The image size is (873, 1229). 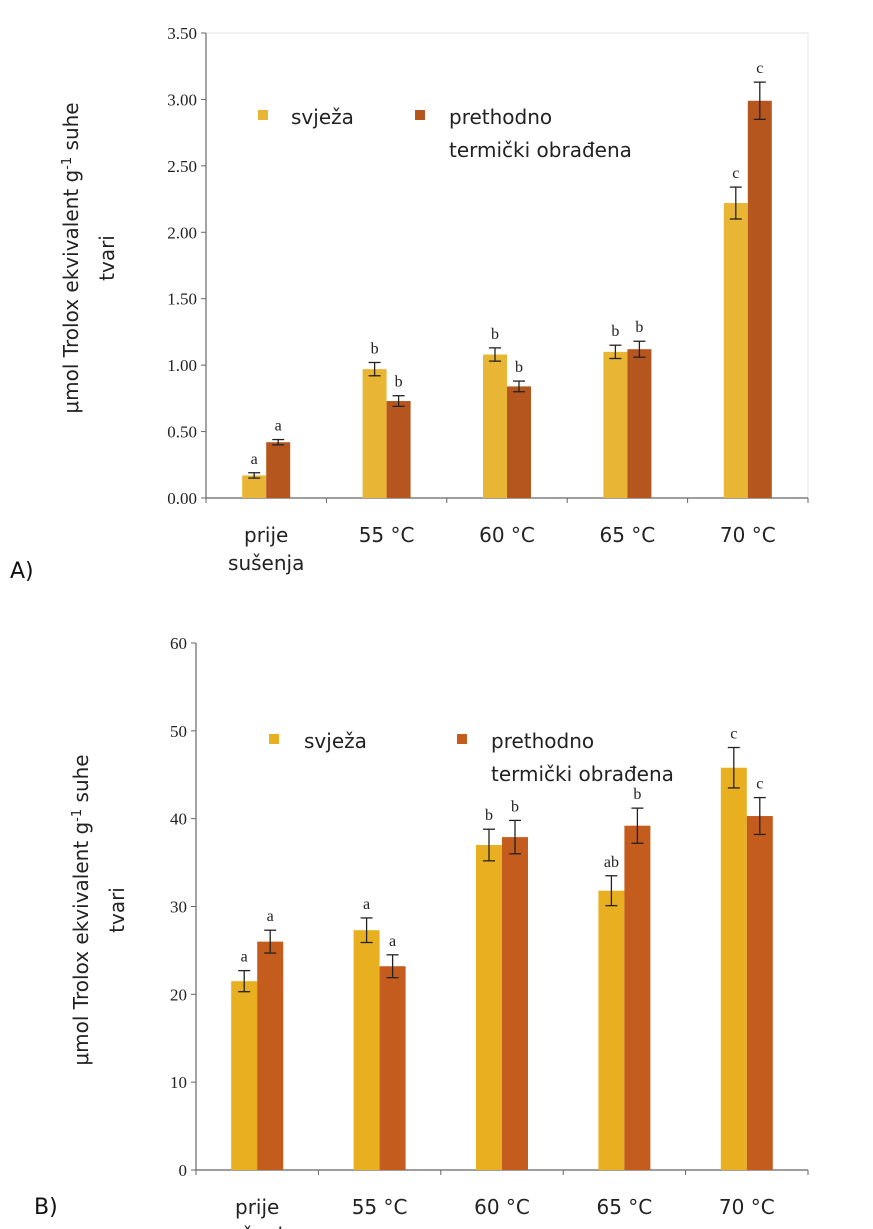 I want to click on y-tick-label: 0, so click(x=183, y=1170).